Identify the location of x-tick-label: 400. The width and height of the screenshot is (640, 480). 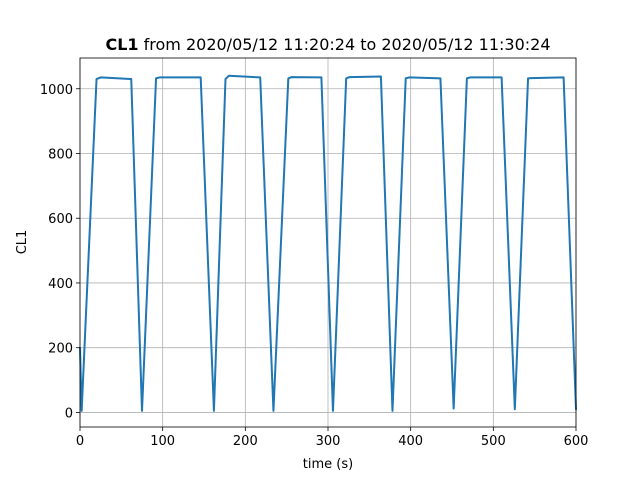
(410, 441).